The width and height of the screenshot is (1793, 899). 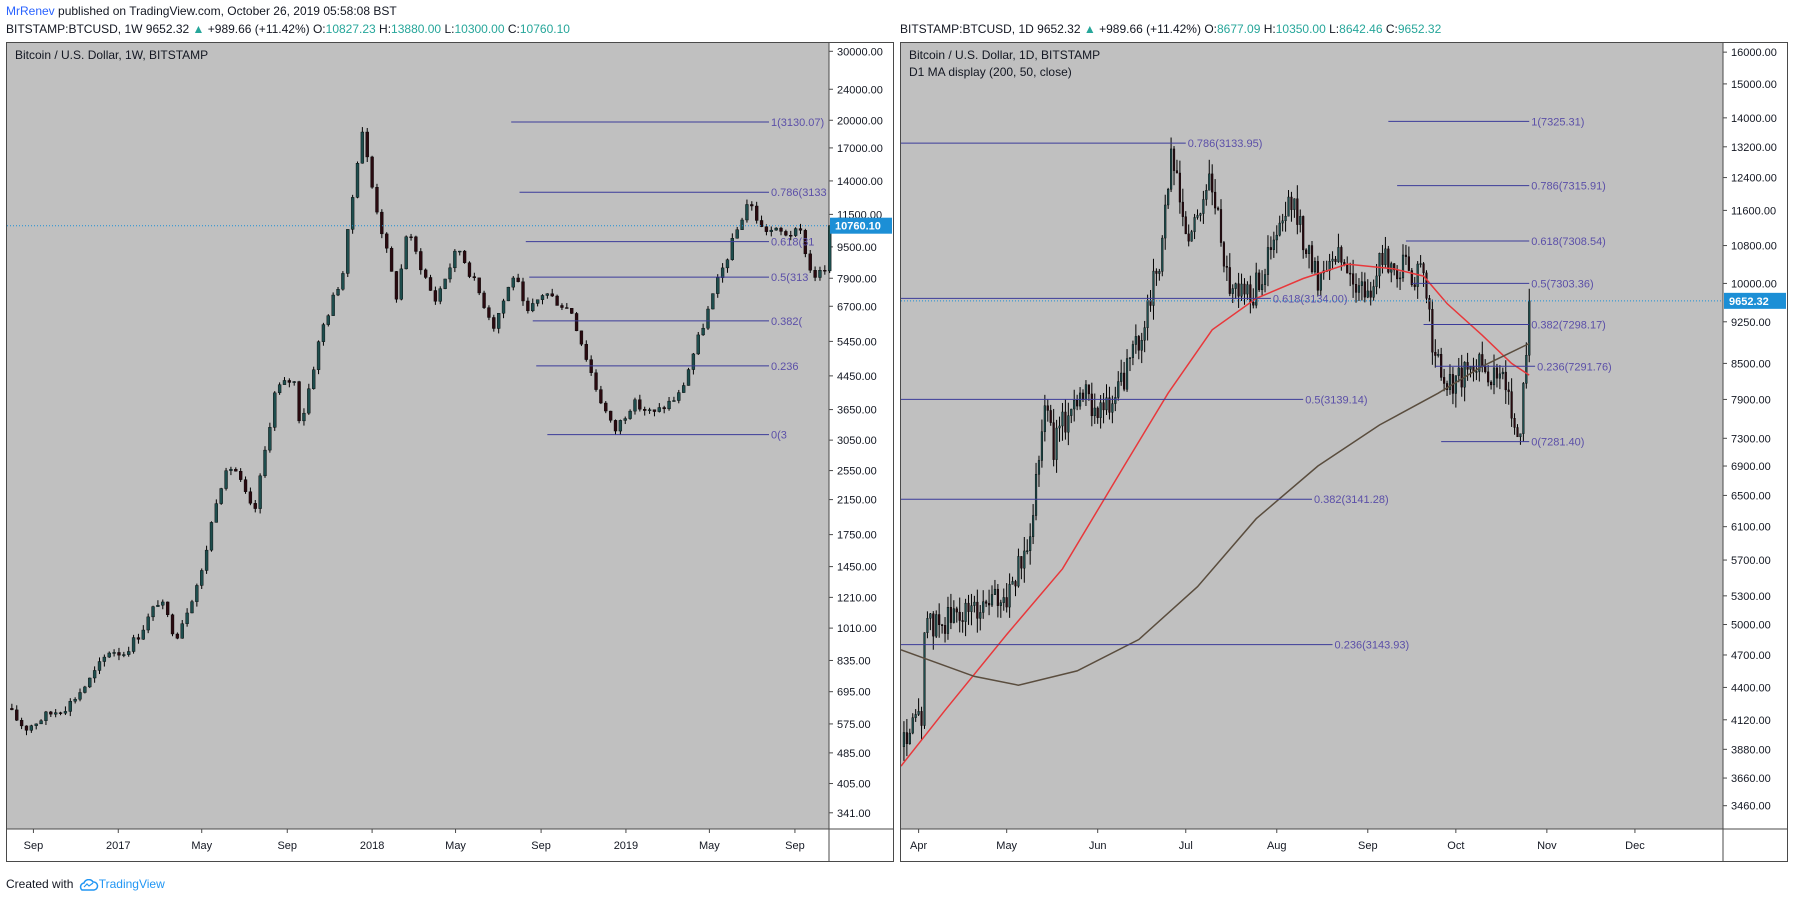 I want to click on low-label: L:, so click(x=1334, y=29).